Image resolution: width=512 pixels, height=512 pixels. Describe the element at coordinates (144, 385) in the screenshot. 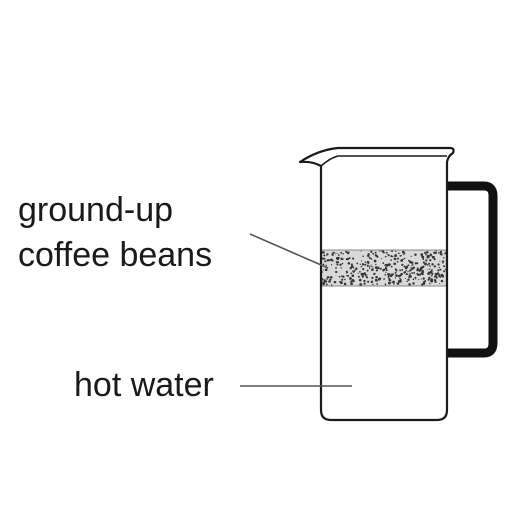

I see `water-label: hot water` at that location.